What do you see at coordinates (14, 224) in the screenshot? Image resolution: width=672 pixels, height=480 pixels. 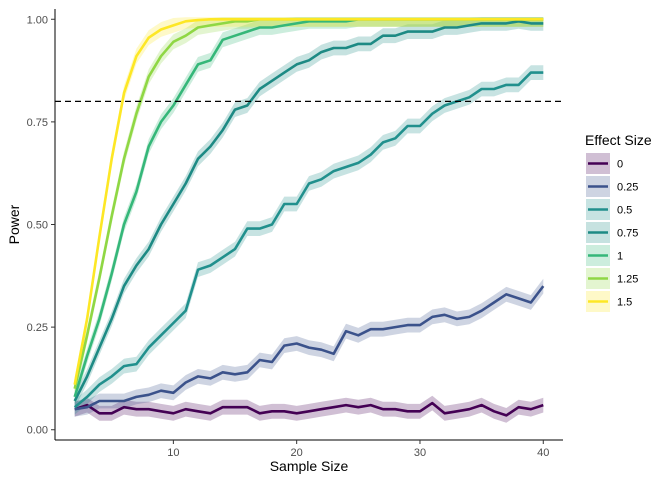 I see `y-axis-title: Power` at bounding box center [14, 224].